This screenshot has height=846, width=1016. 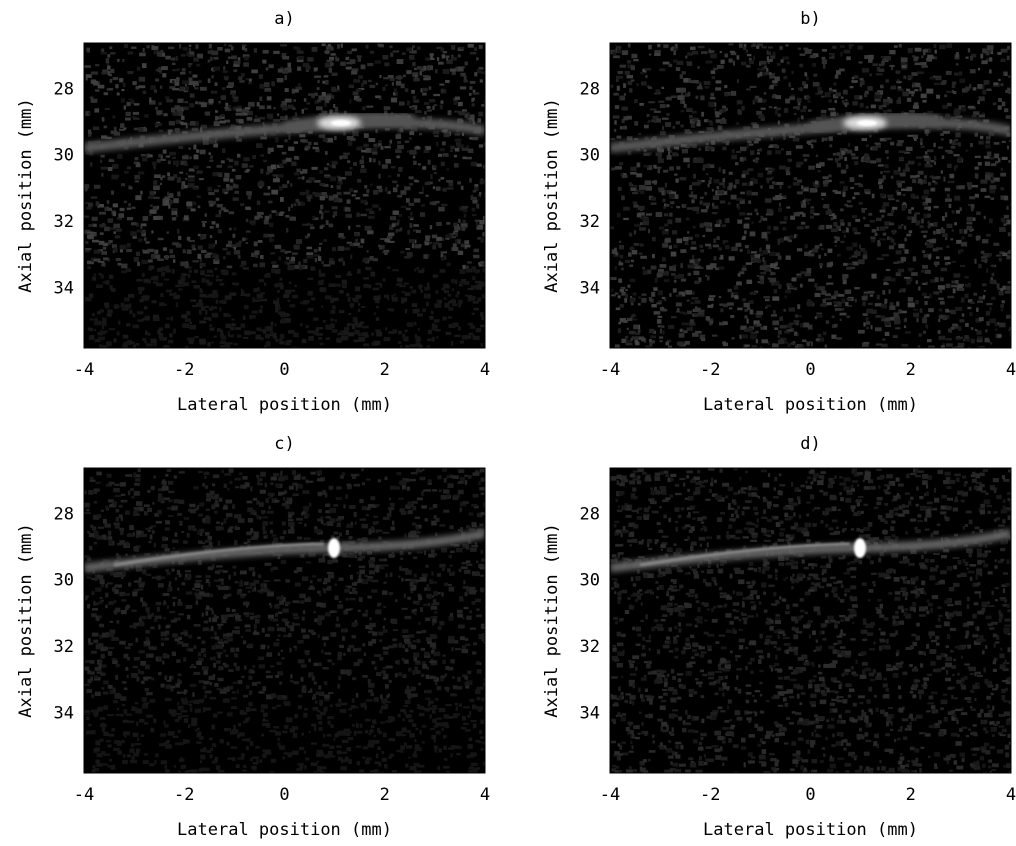 I want to click on panel-title: c), so click(x=284, y=444).